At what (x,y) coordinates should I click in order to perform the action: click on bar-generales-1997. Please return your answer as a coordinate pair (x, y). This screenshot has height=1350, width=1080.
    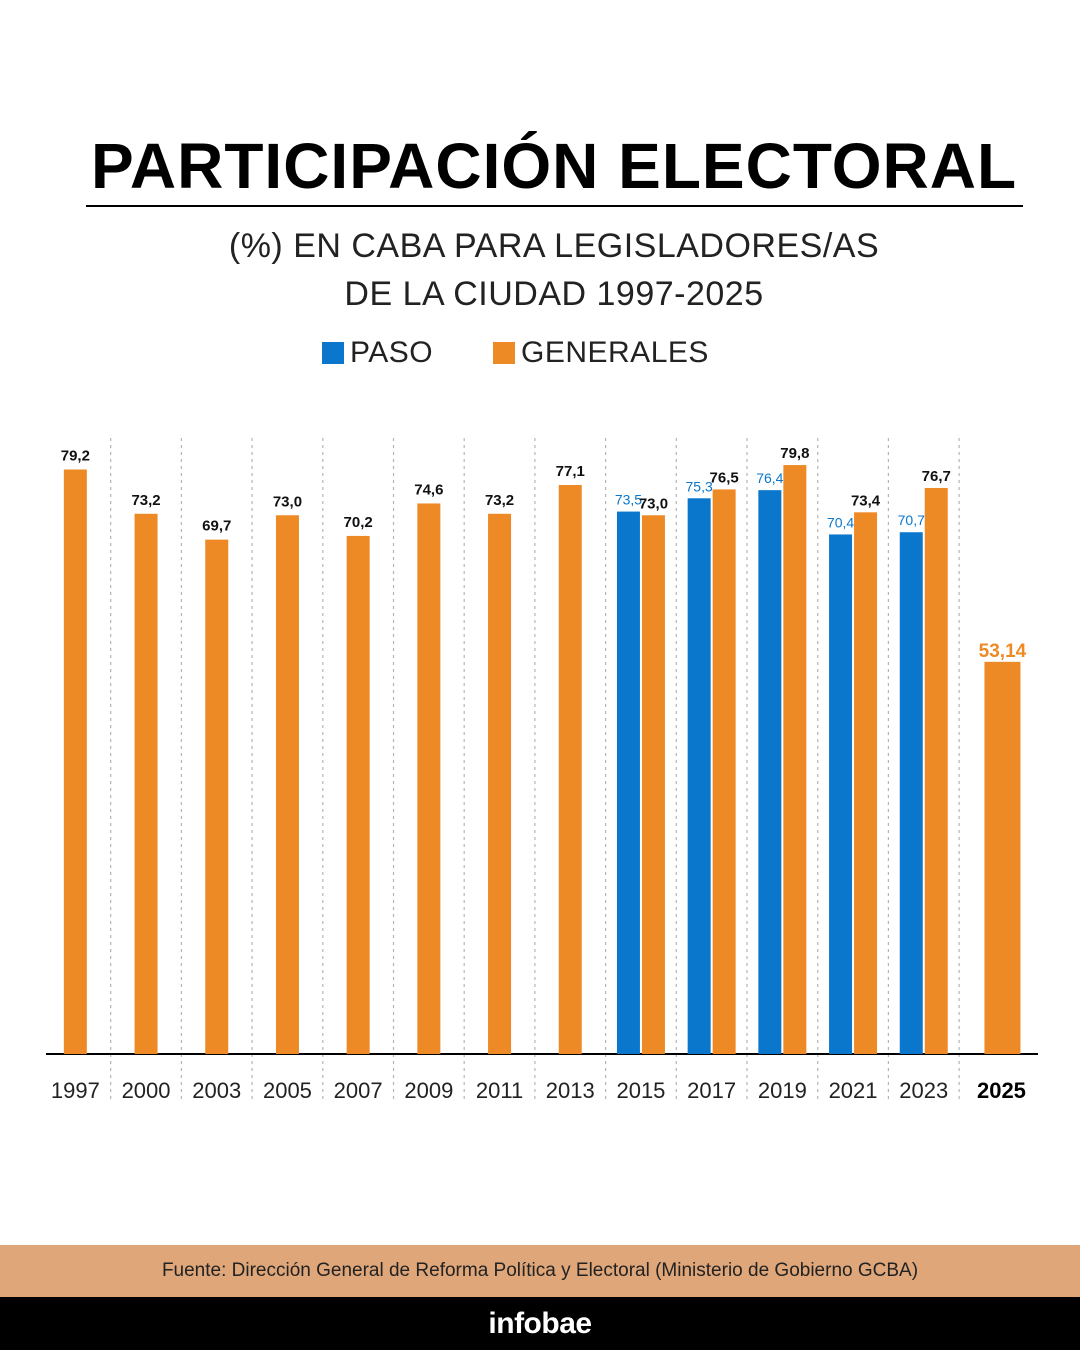
    Looking at the image, I should click on (75, 761).